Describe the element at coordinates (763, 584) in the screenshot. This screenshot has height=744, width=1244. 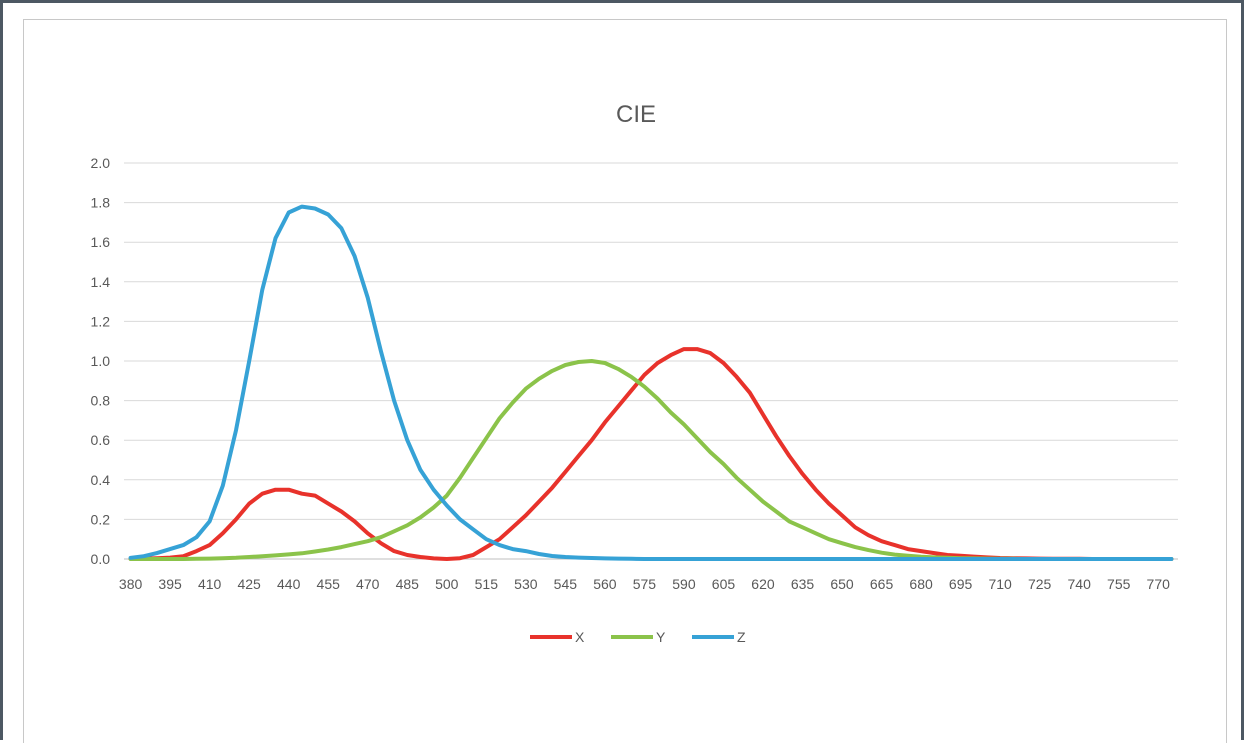
I see `x-tick-label: 620` at that location.